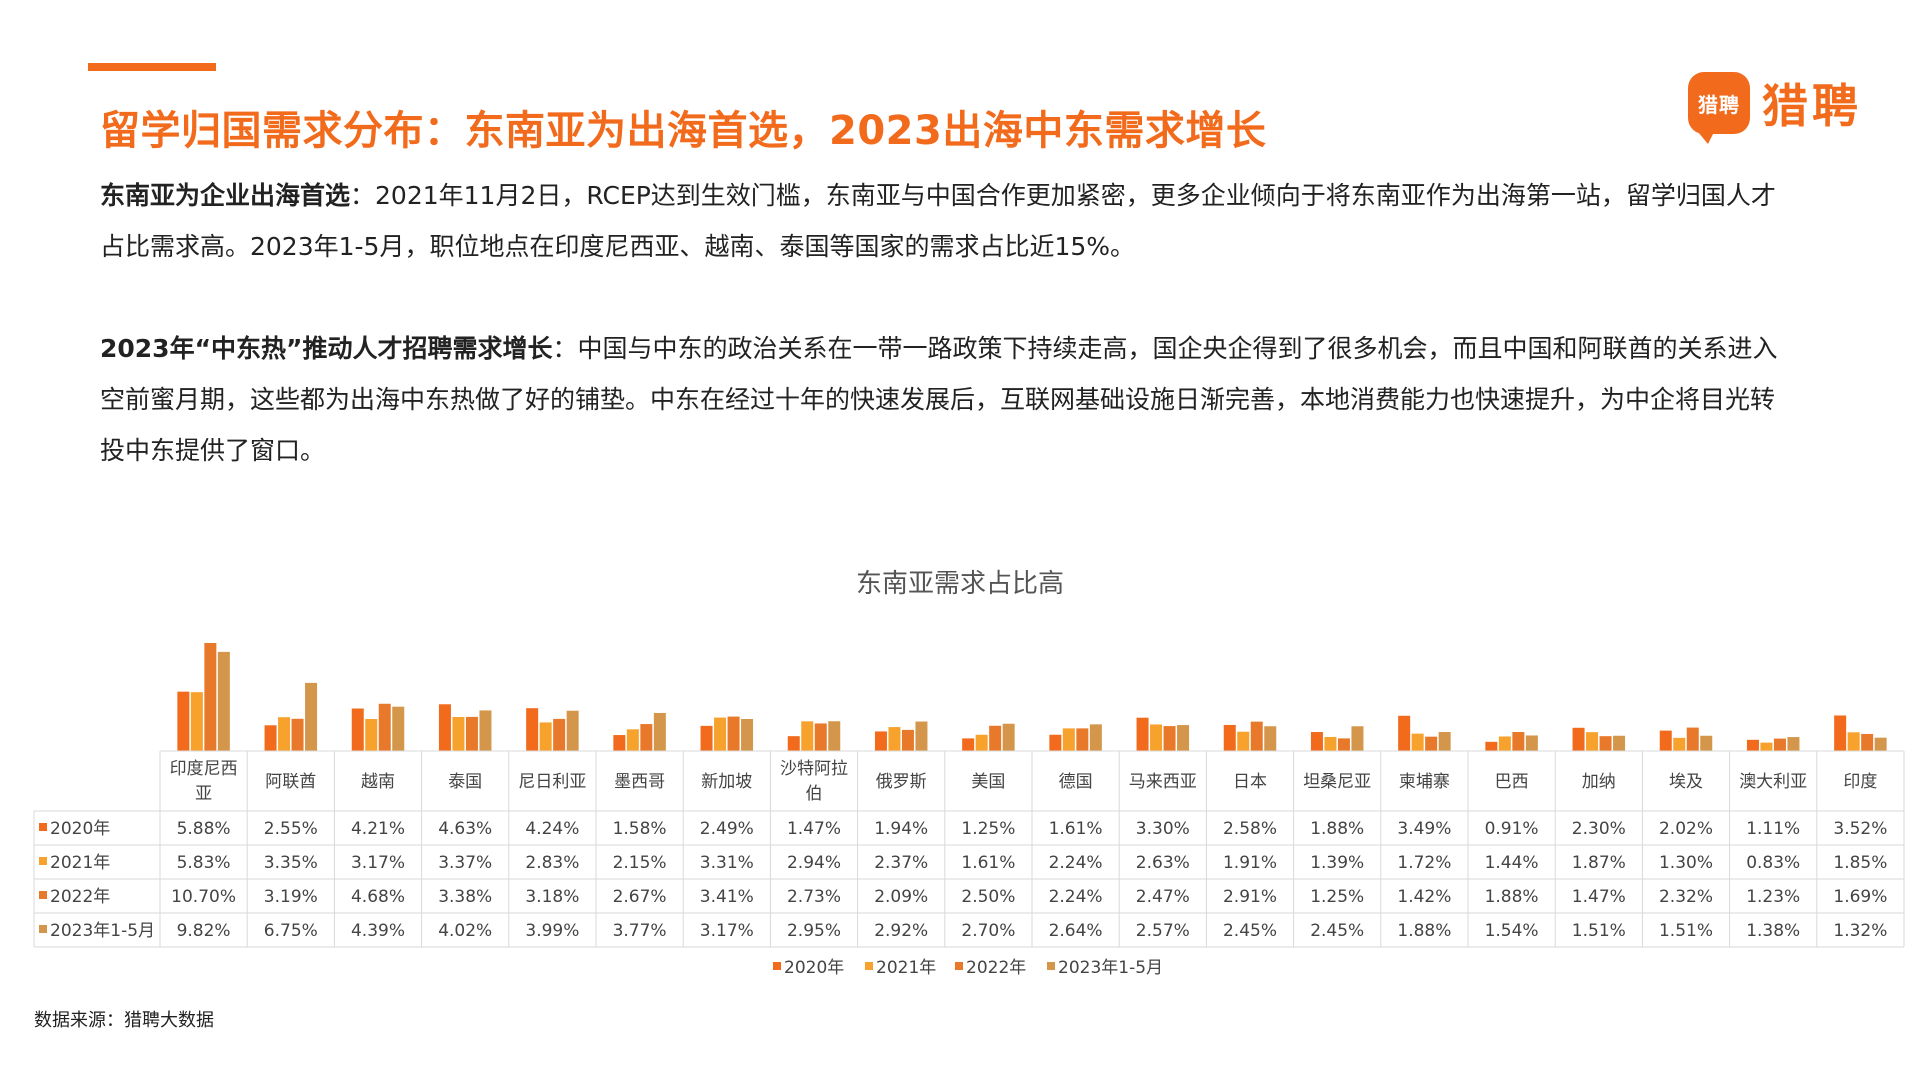 Image resolution: width=1920 pixels, height=1080 pixels. What do you see at coordinates (1051, 966) in the screenshot?
I see `legend-swatch` at bounding box center [1051, 966].